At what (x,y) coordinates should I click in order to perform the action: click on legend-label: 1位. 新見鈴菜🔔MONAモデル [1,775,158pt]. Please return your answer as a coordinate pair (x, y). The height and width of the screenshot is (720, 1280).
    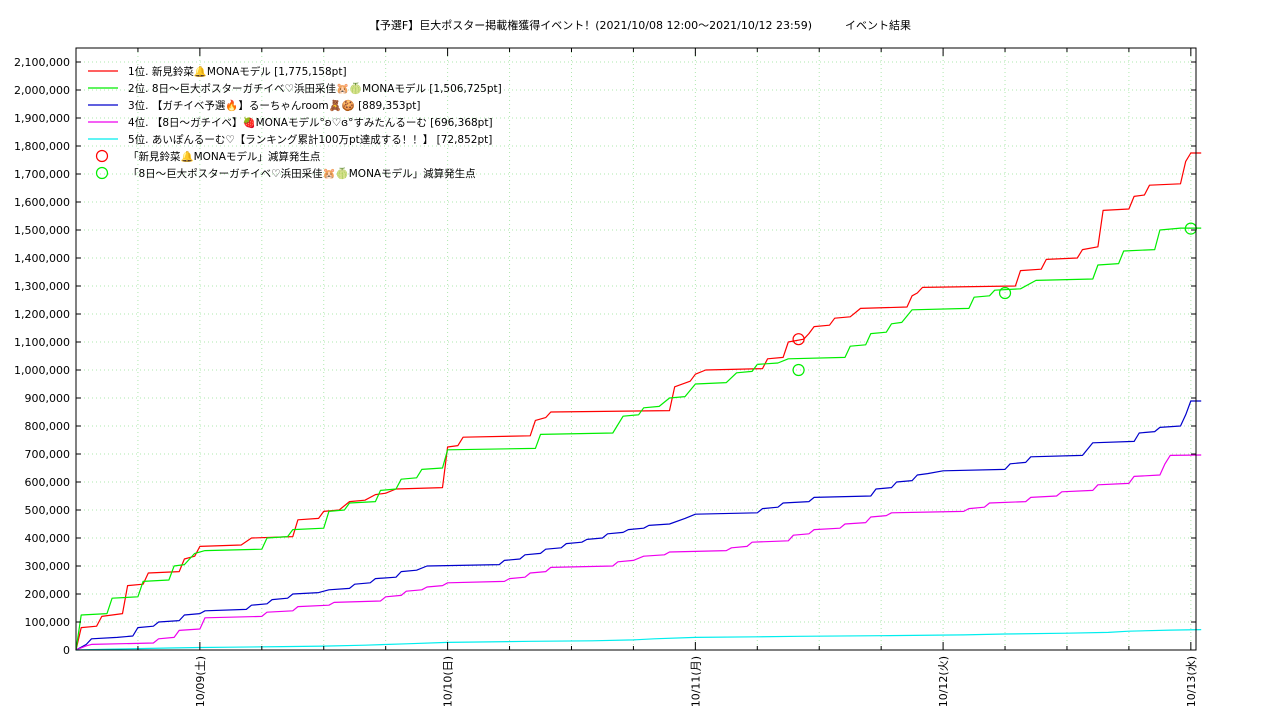
    Looking at the image, I should click on (237, 71).